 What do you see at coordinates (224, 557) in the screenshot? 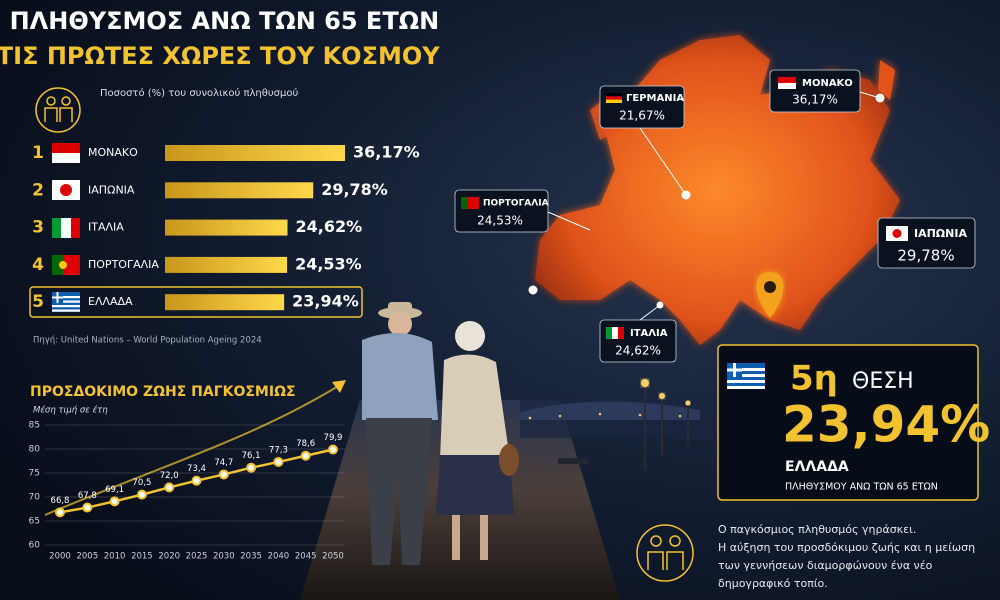
I see `x-tick-label: 2030` at bounding box center [224, 557].